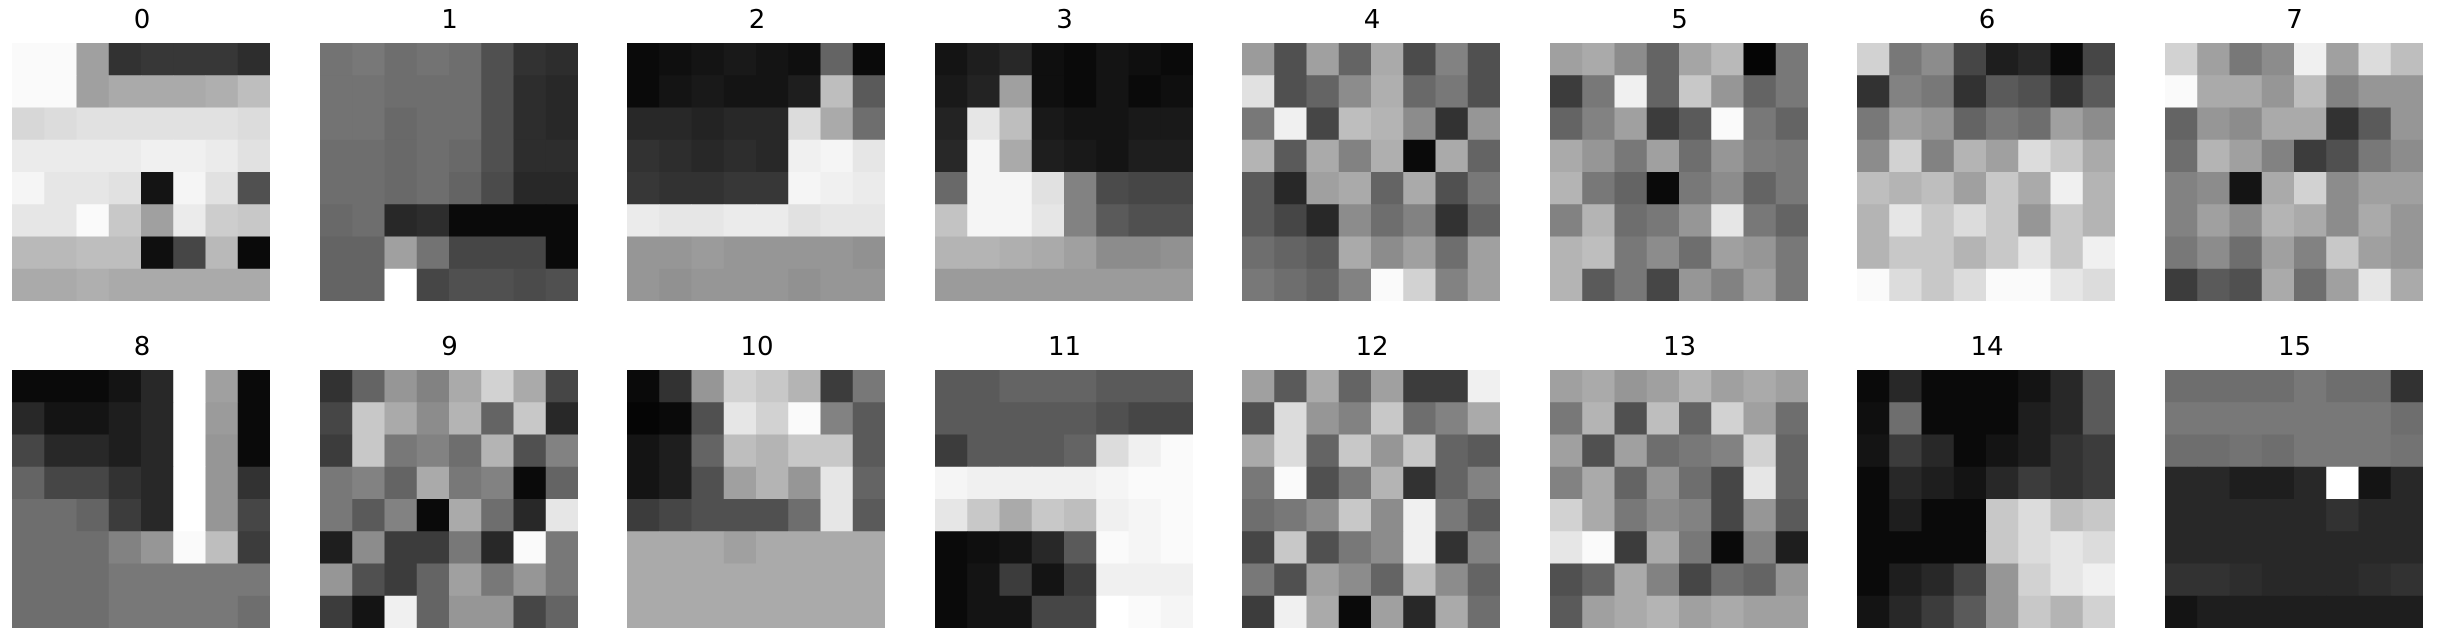  Describe the element at coordinates (141, 172) in the screenshot. I see `pixel-grid` at that location.